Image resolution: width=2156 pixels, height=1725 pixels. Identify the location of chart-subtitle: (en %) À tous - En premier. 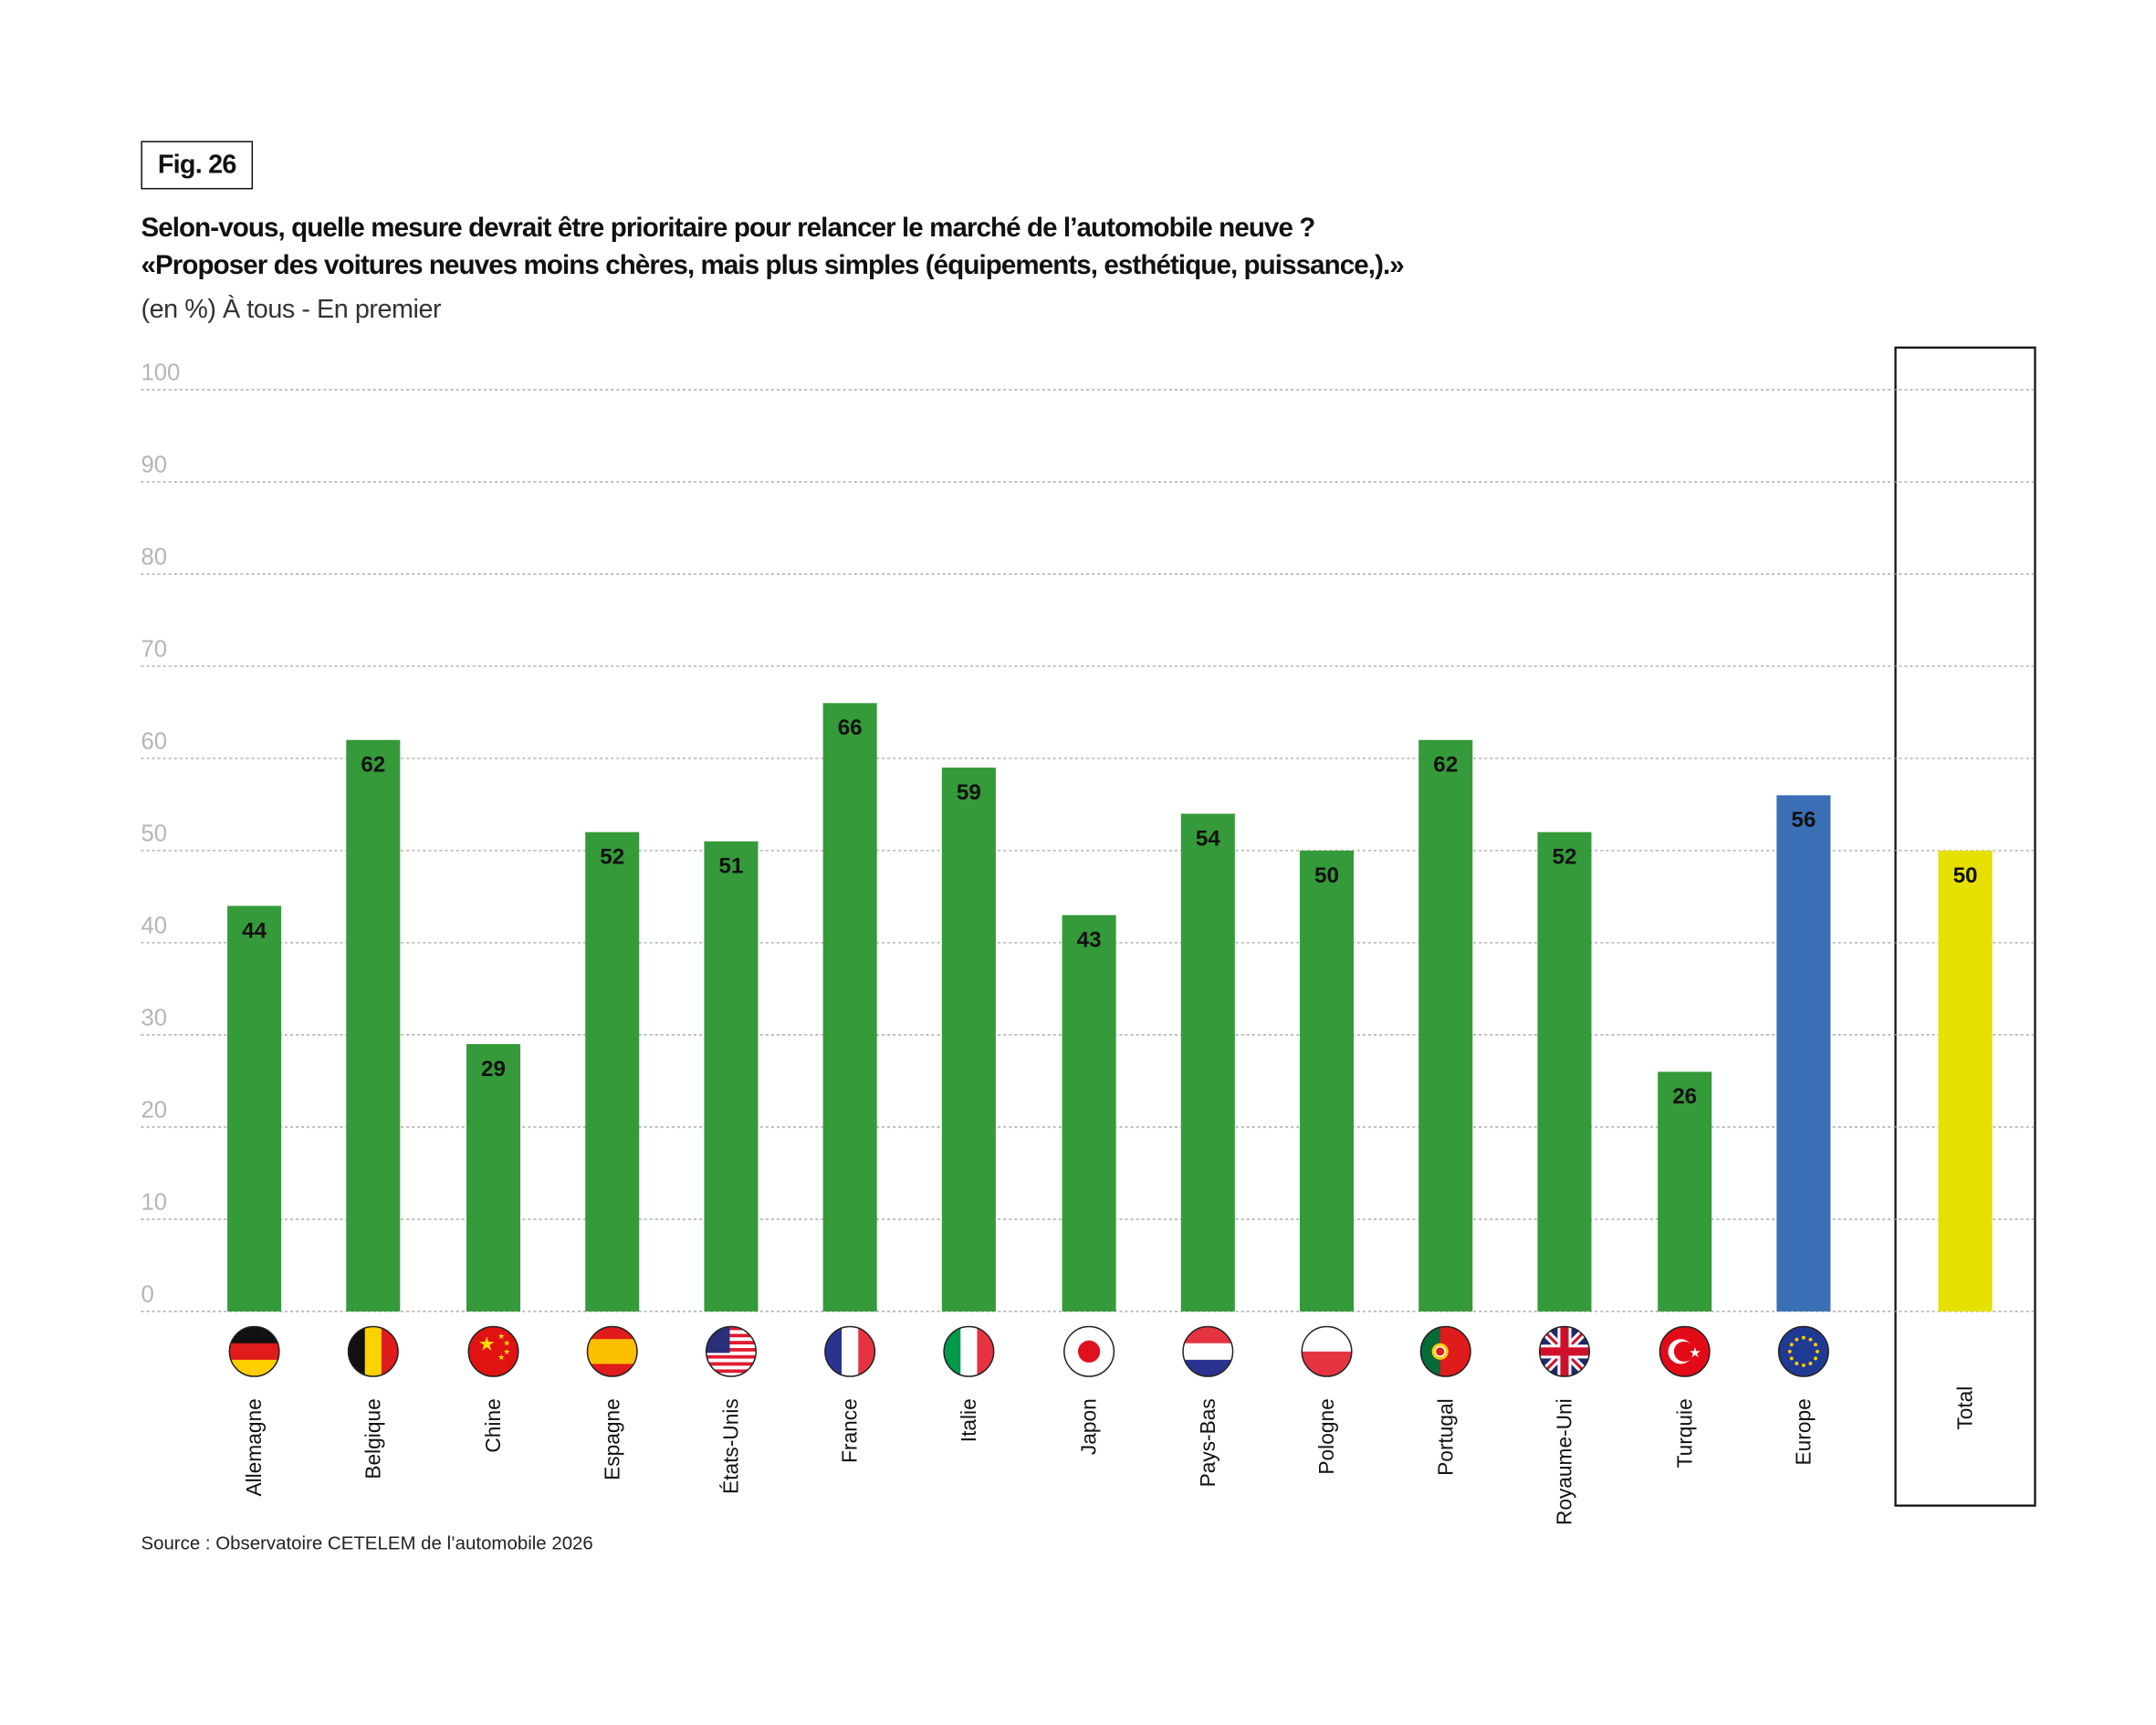
(292, 310).